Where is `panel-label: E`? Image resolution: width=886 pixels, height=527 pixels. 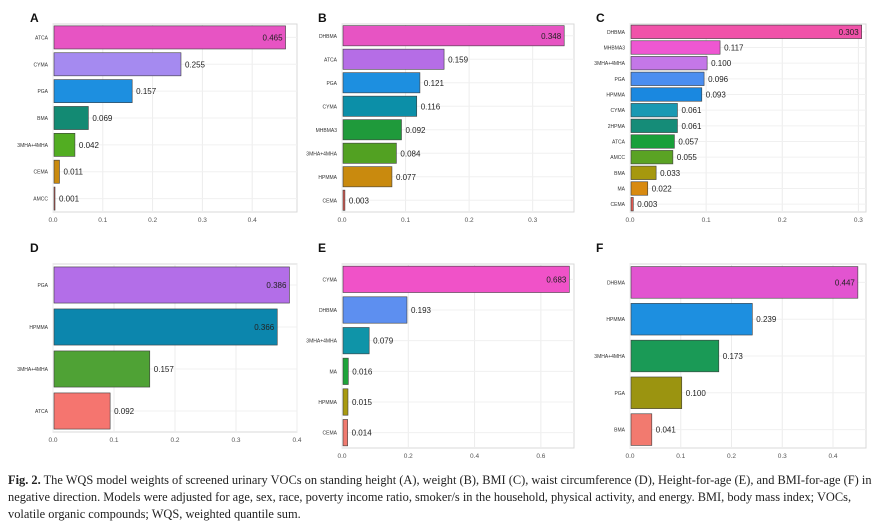
panel-label: E is located at coordinates (322, 248).